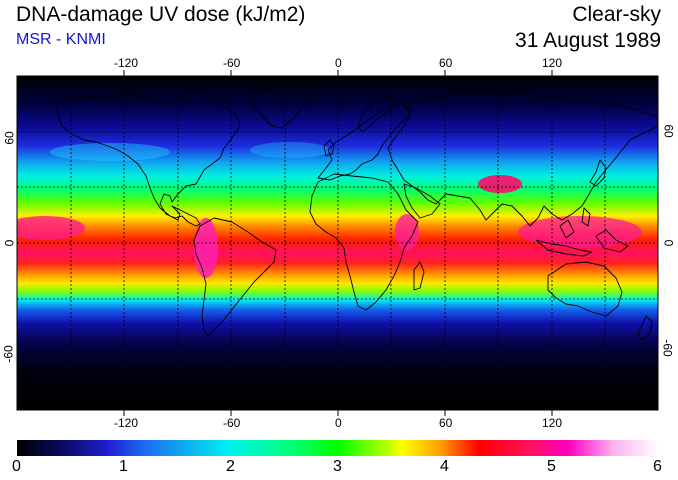  What do you see at coordinates (110, 152) in the screenshot?
I see `cloud-north-pacific` at bounding box center [110, 152].